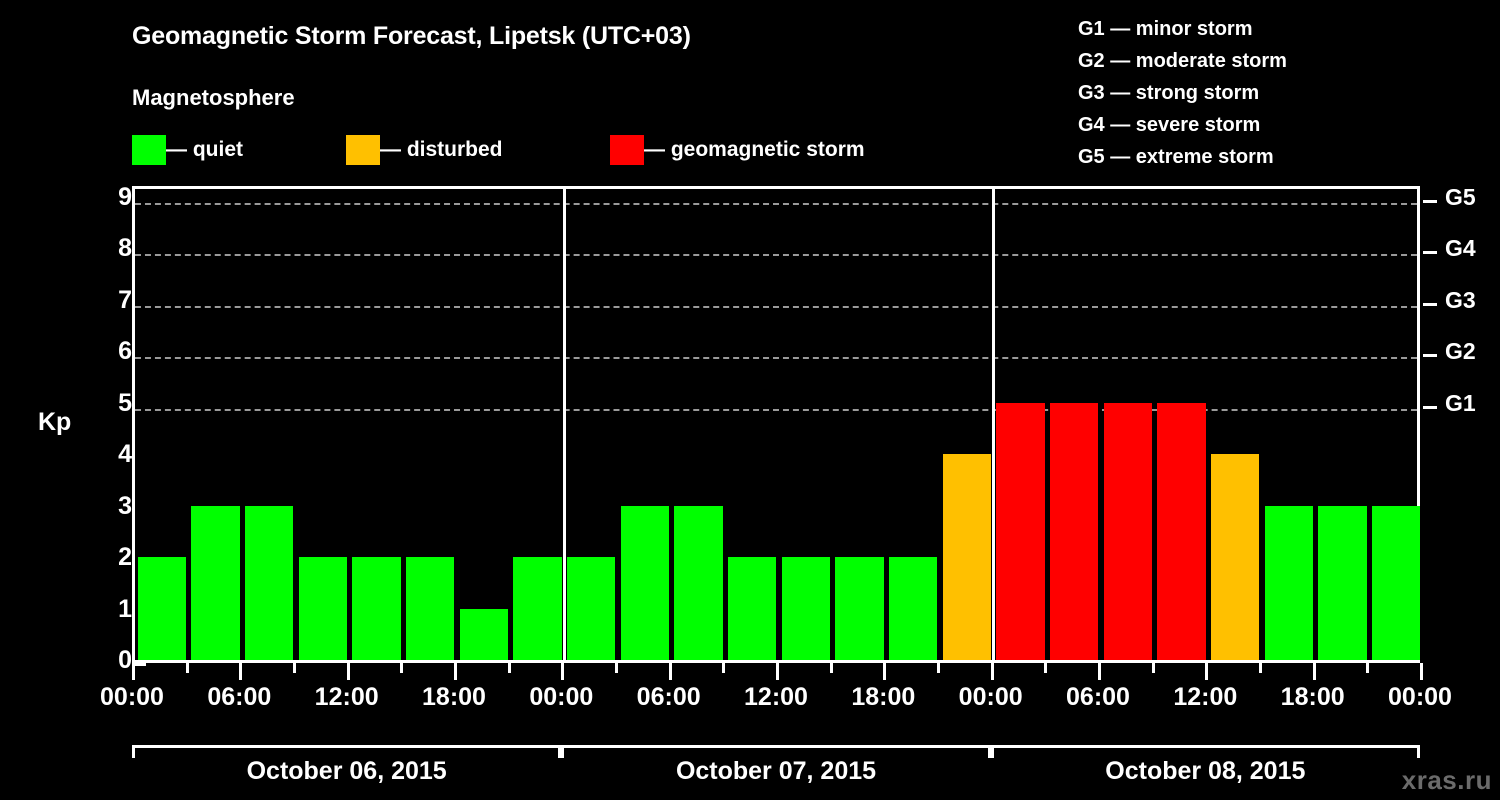 This screenshot has height=800, width=1500. Describe the element at coordinates (627, 150) in the screenshot. I see `storm-swatch` at that location.